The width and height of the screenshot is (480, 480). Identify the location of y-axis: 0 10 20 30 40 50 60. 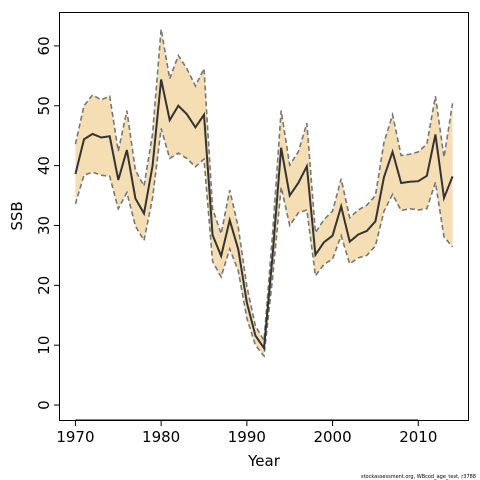
(47, 223).